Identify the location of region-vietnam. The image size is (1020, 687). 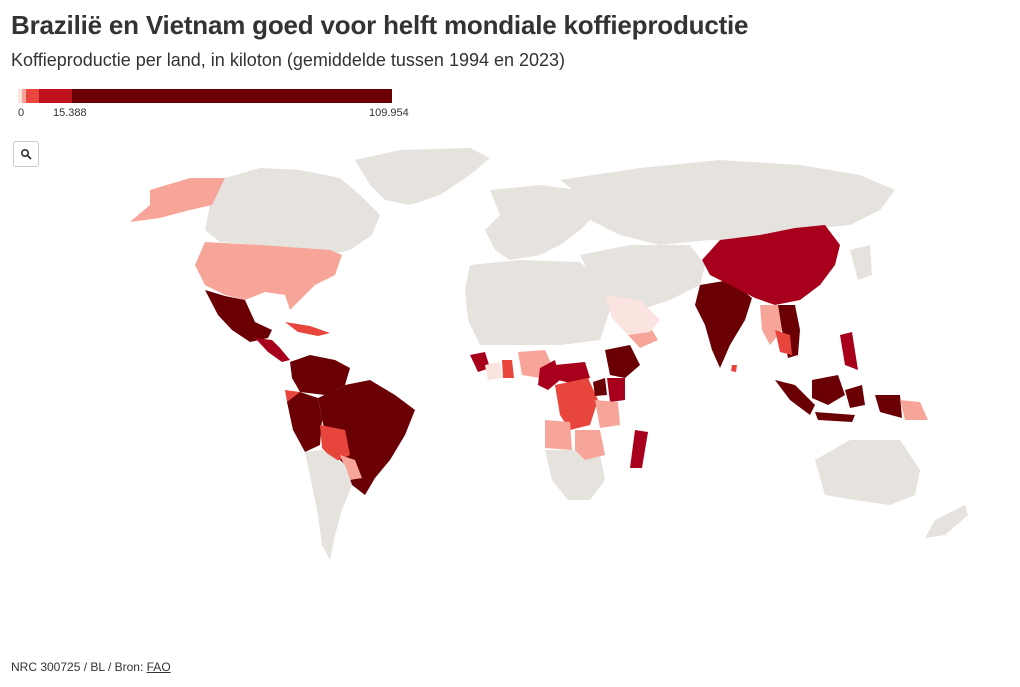
(789, 331).